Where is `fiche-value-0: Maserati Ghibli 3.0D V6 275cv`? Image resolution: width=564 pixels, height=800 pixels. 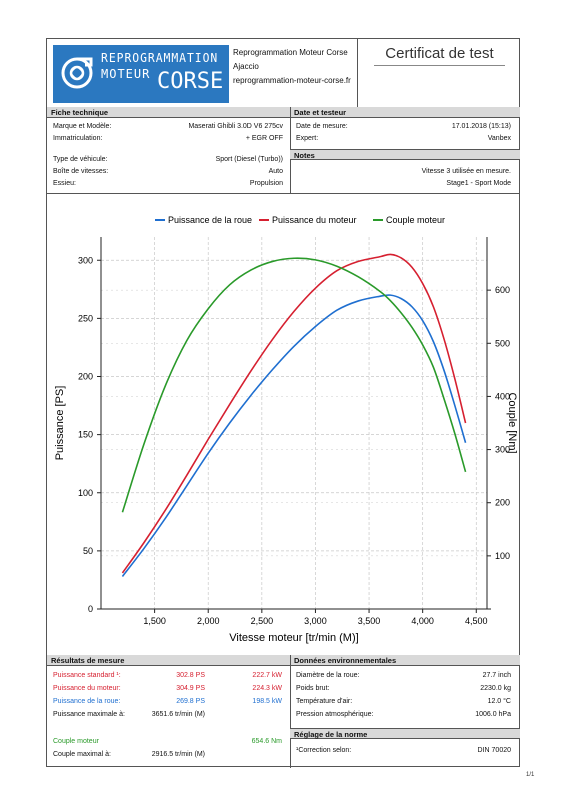
fiche-value-0: Maserati Ghibli 3.0D V6 275cv is located at coordinates (235, 126).